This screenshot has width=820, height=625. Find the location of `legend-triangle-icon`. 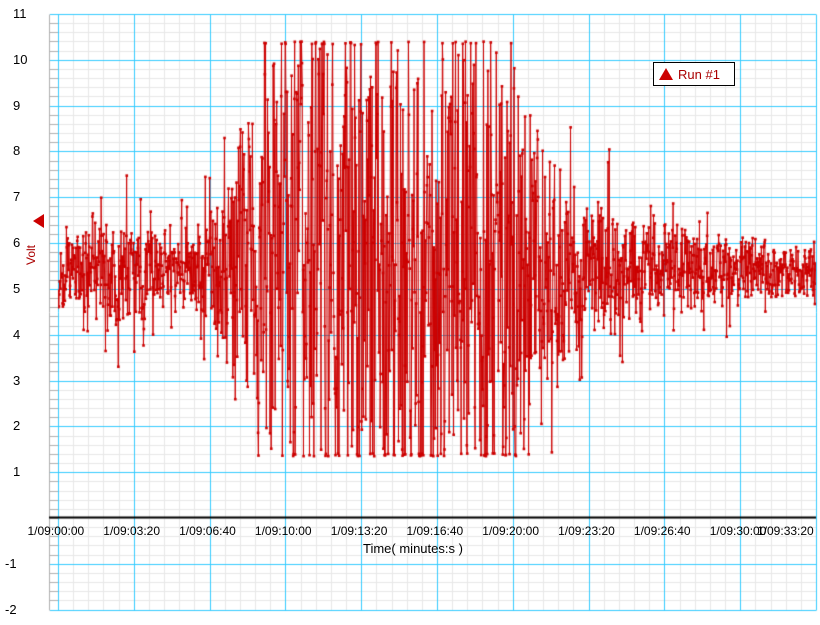

legend-triangle-icon is located at coordinates (666, 74).